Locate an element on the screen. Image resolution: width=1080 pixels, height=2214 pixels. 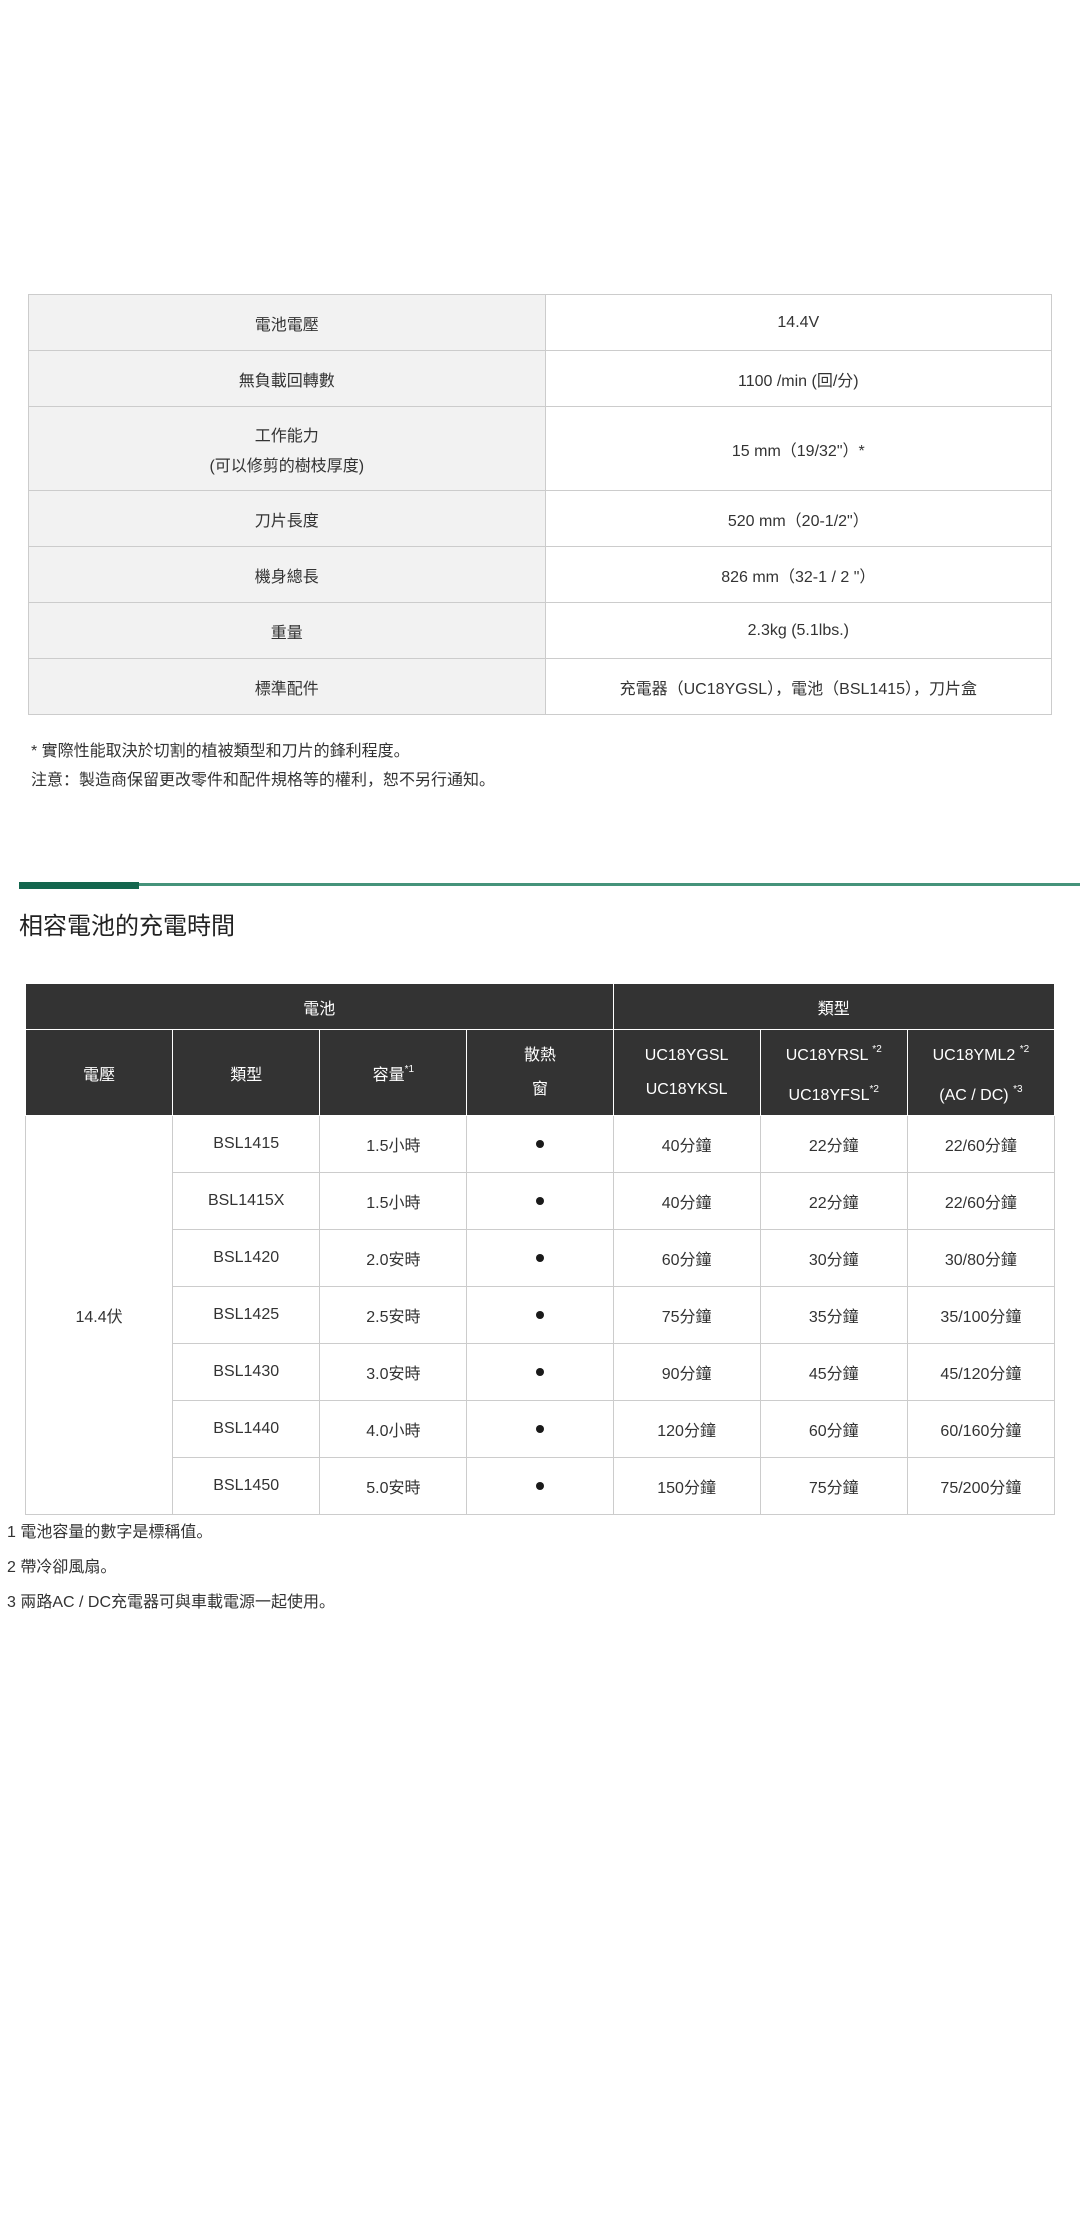
charge-time-cell: 120分鐘 is located at coordinates (686, 1429).